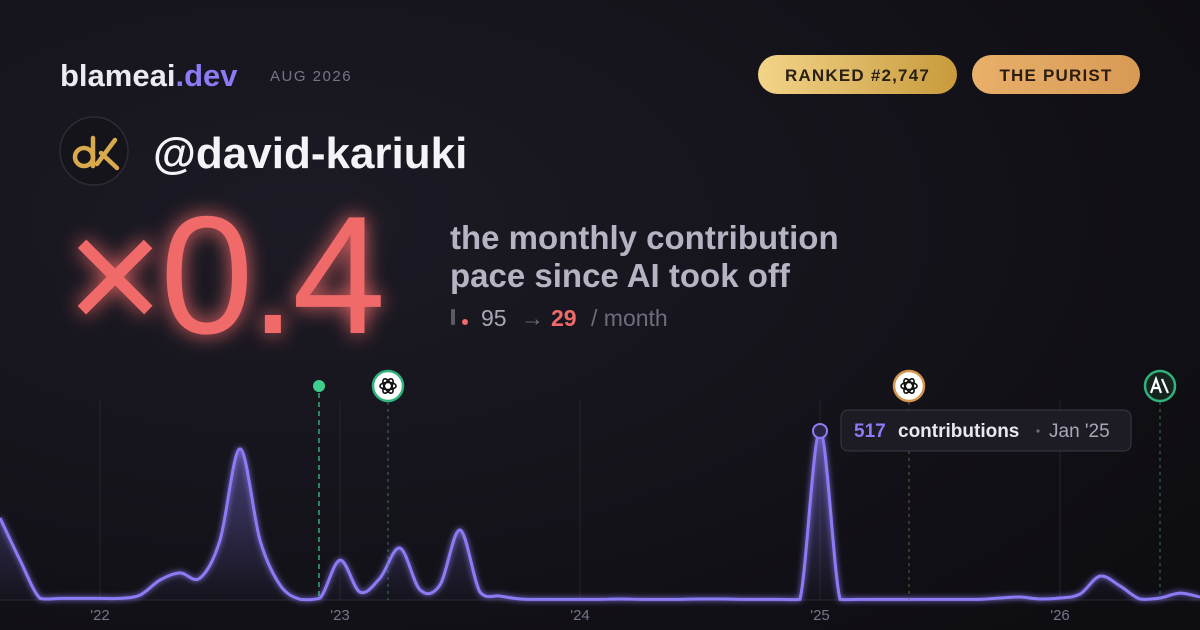  I want to click on highlight-point, so click(820, 430).